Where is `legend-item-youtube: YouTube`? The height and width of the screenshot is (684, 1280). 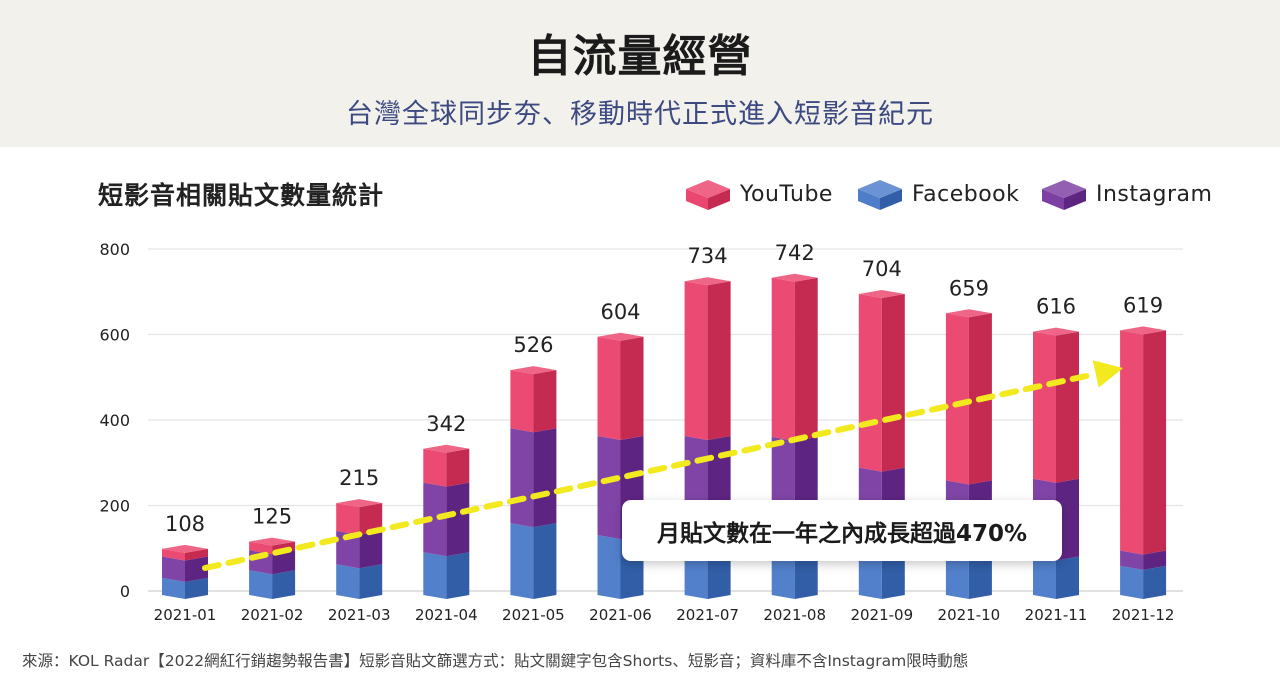 legend-item-youtube: YouTube is located at coordinates (758, 194).